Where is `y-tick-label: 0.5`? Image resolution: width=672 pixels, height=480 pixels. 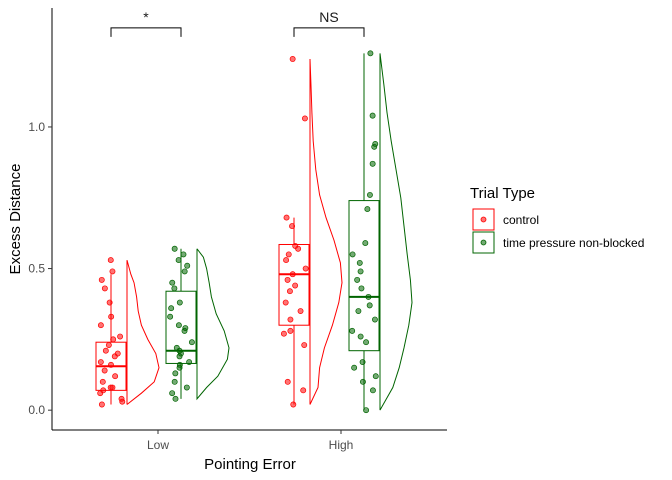 y-tick-label: 0.5 is located at coordinates (36, 269).